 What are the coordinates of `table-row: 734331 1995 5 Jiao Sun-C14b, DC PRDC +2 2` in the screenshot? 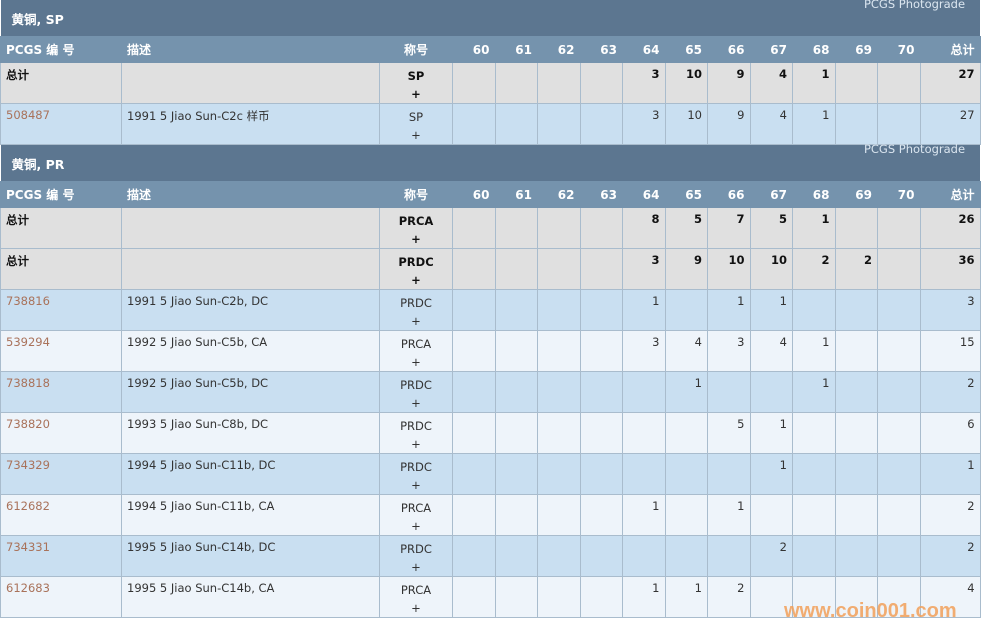 It's located at (490, 556).